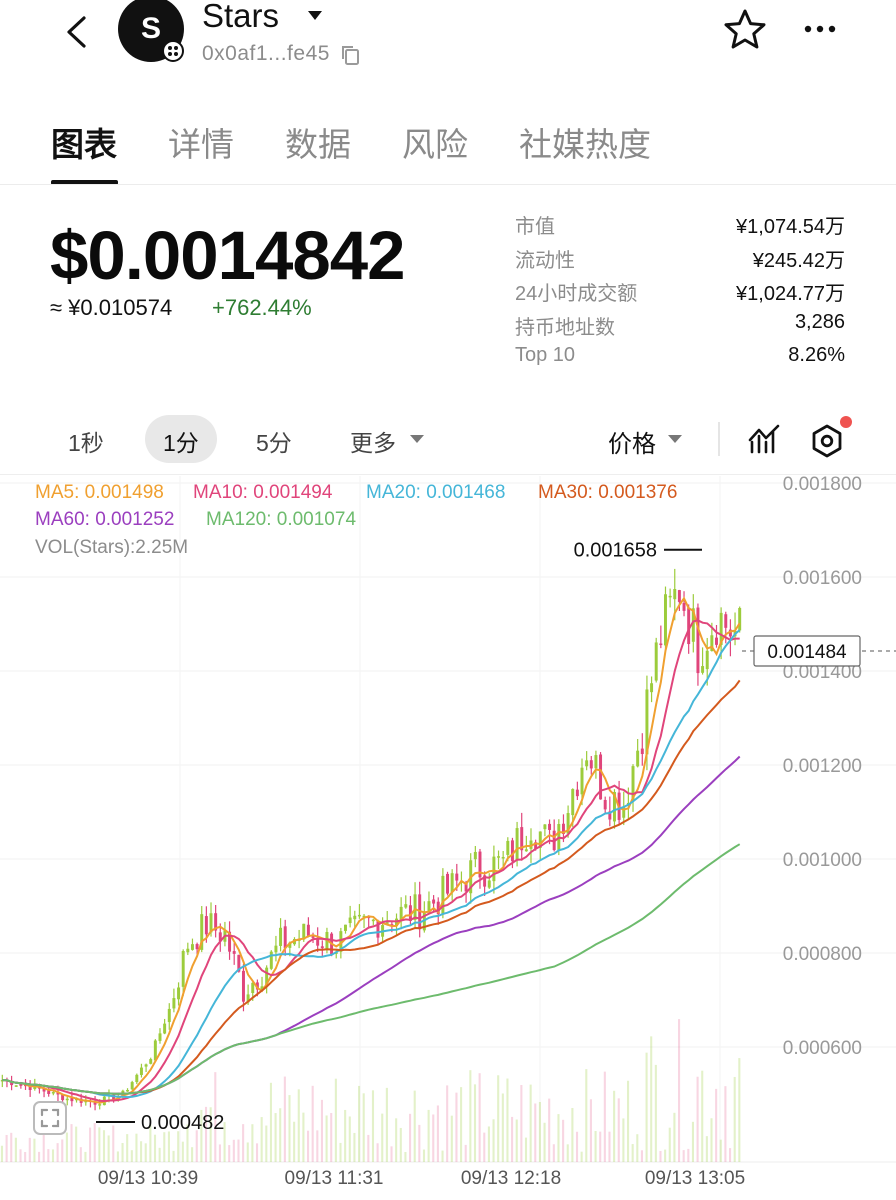  What do you see at coordinates (318, 144) in the screenshot?
I see `tab-data: 数据` at bounding box center [318, 144].